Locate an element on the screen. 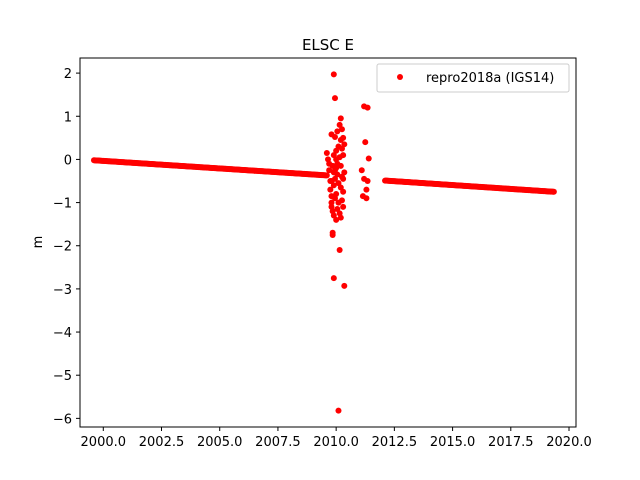 Image resolution: width=640 pixels, height=480 pixels. legend-label: repro2018a (IGS14) is located at coordinates (490, 78).